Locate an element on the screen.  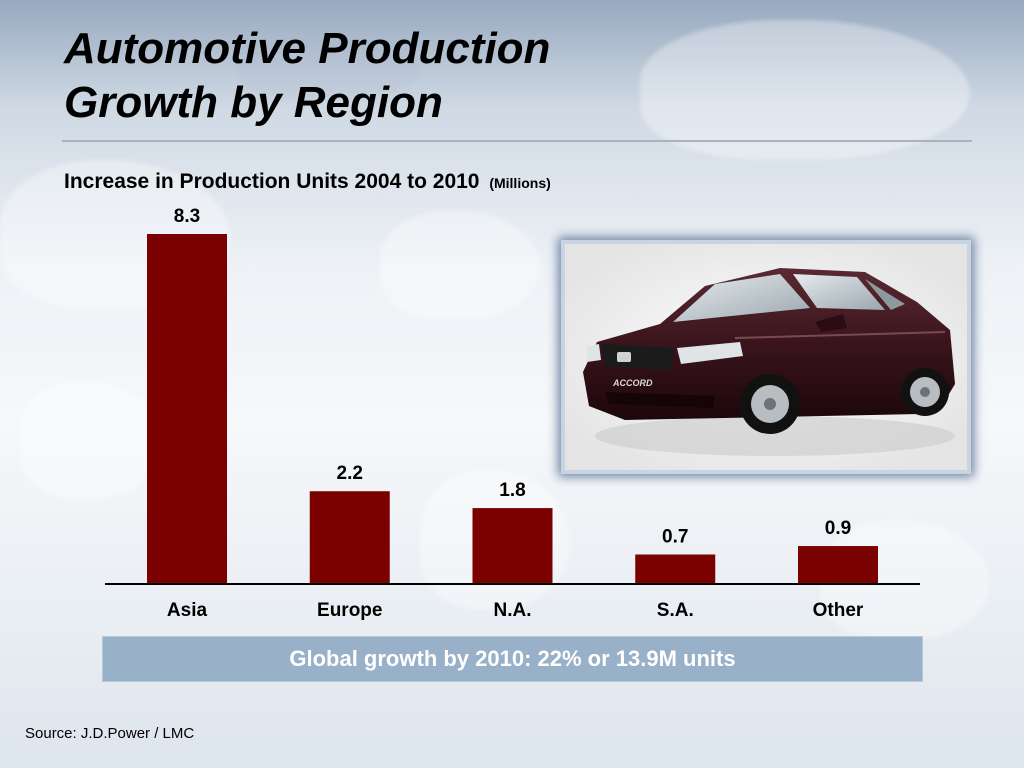
x-tick-label: Other is located at coordinates (838, 610).